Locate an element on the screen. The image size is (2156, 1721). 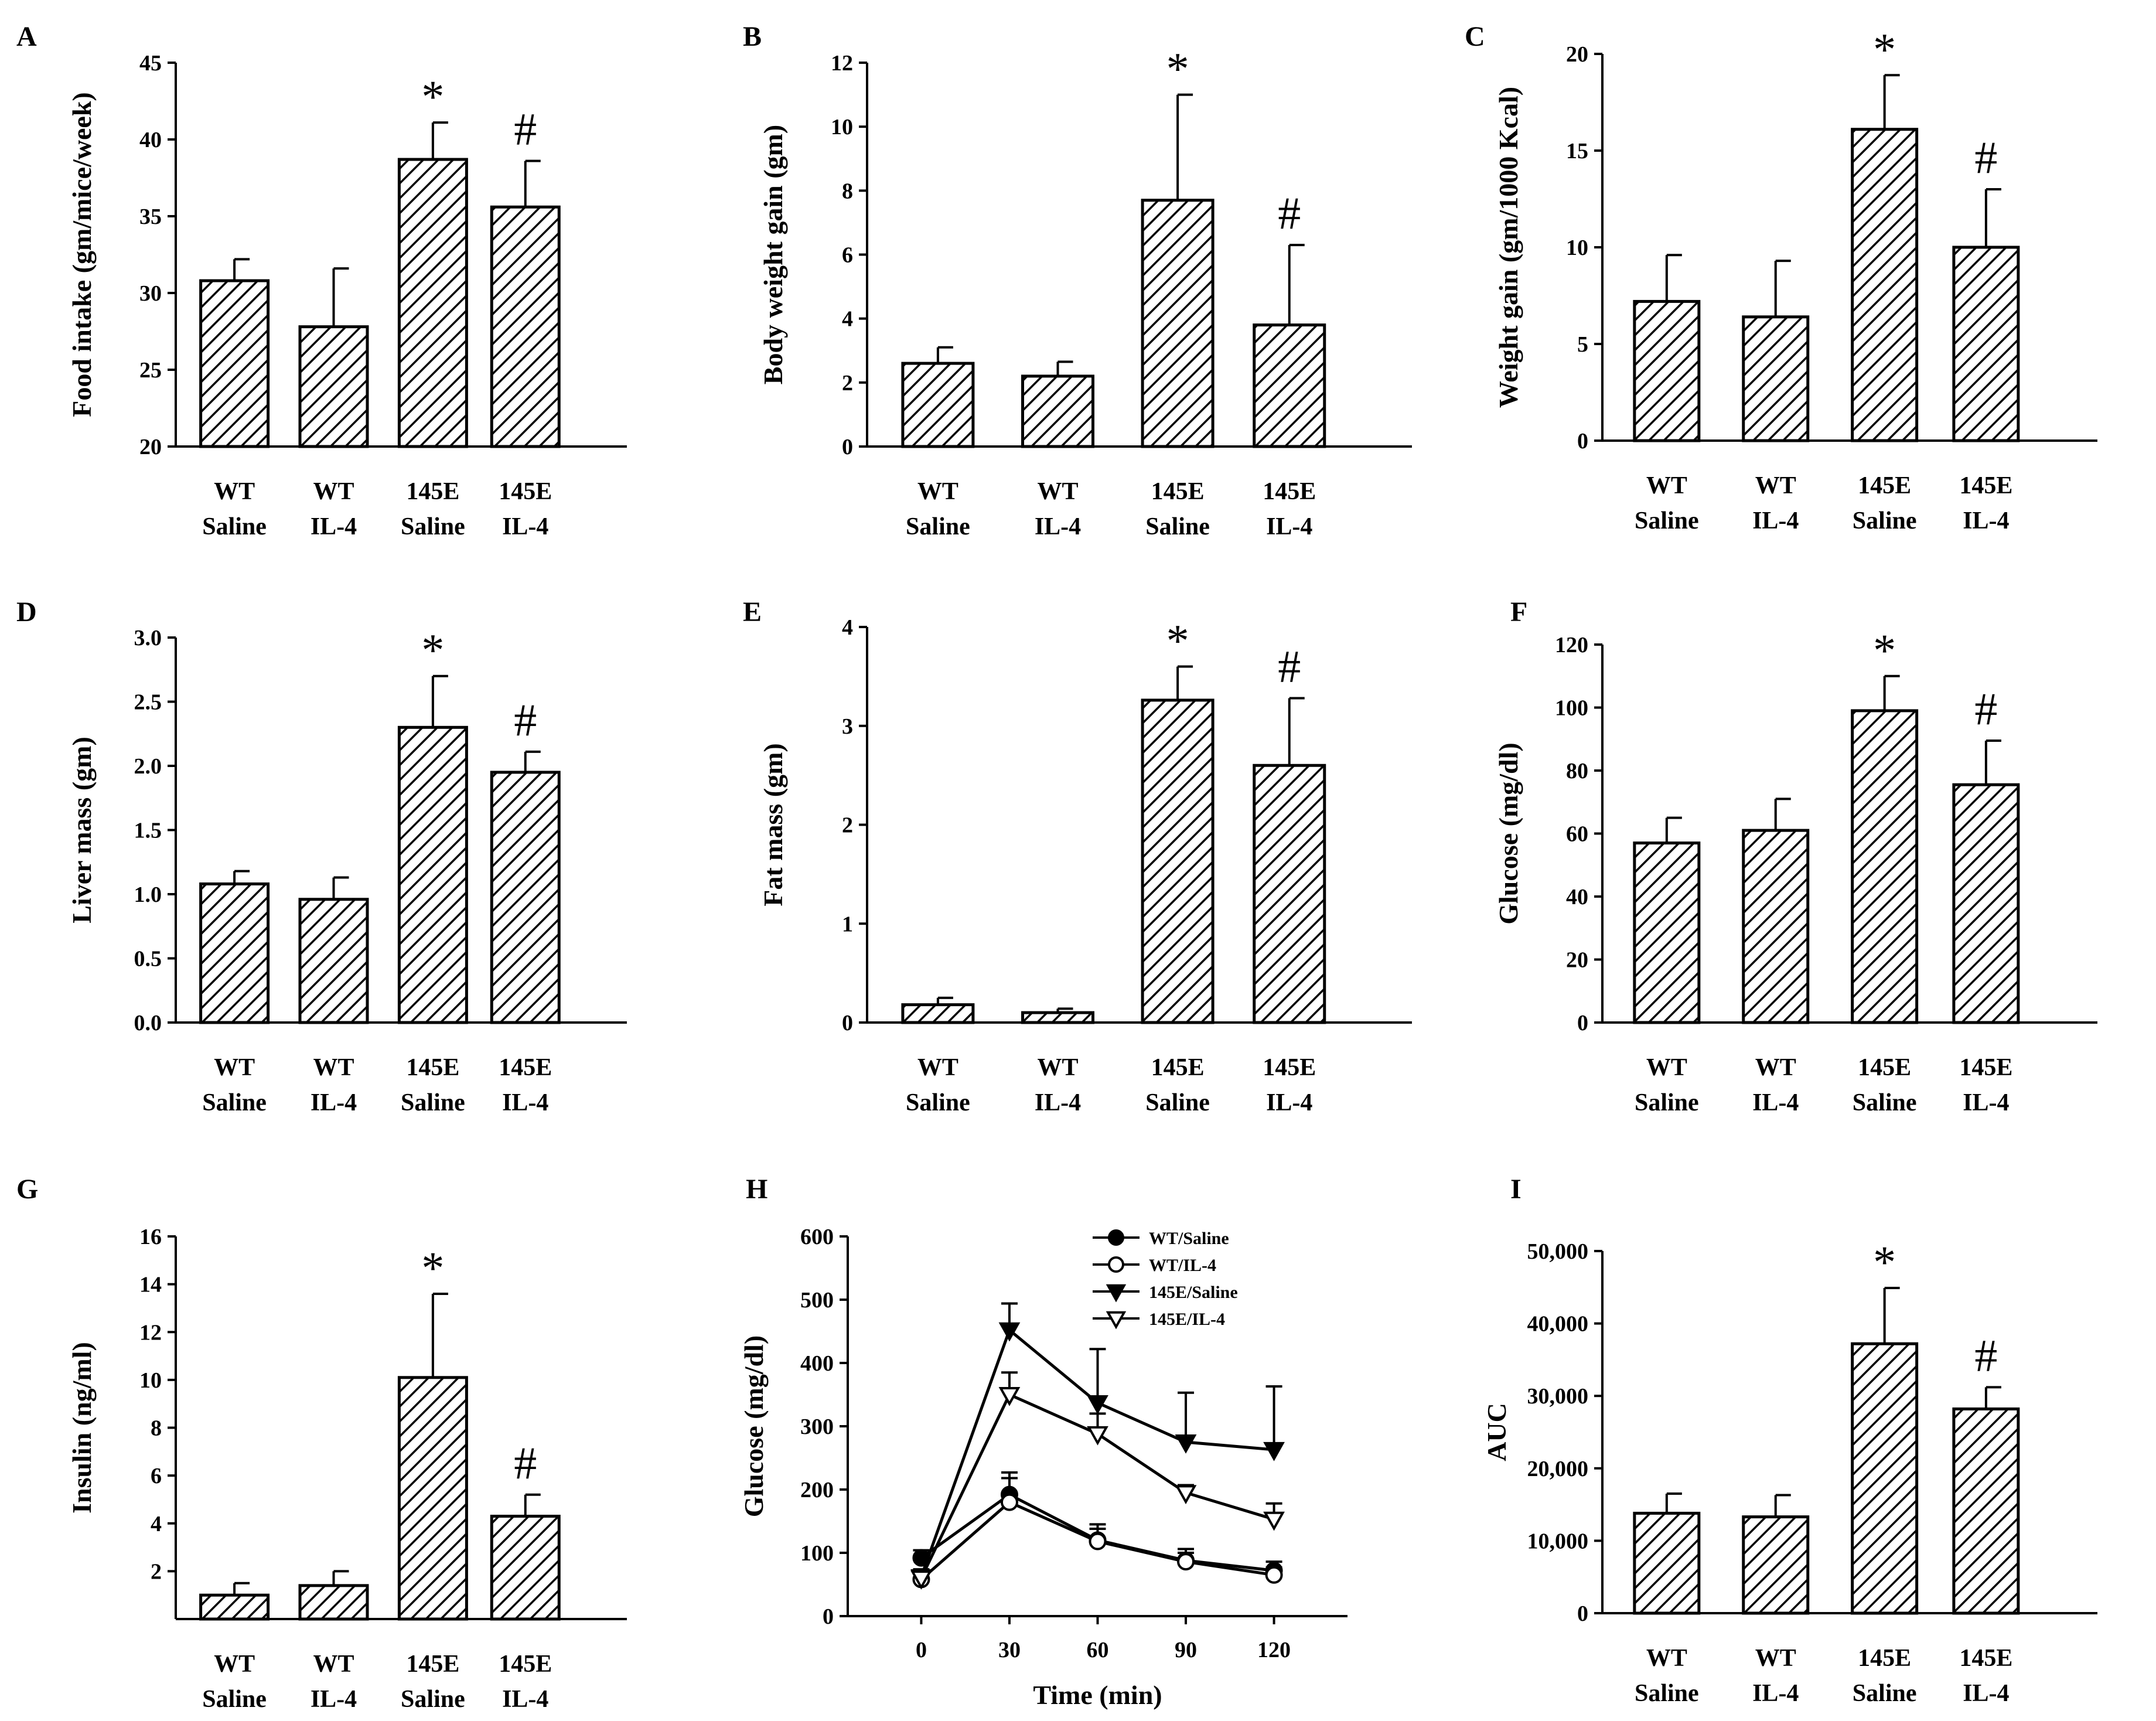
legend-entry-145e-il-4: 145E/IL-4 is located at coordinates (1158, 1320).